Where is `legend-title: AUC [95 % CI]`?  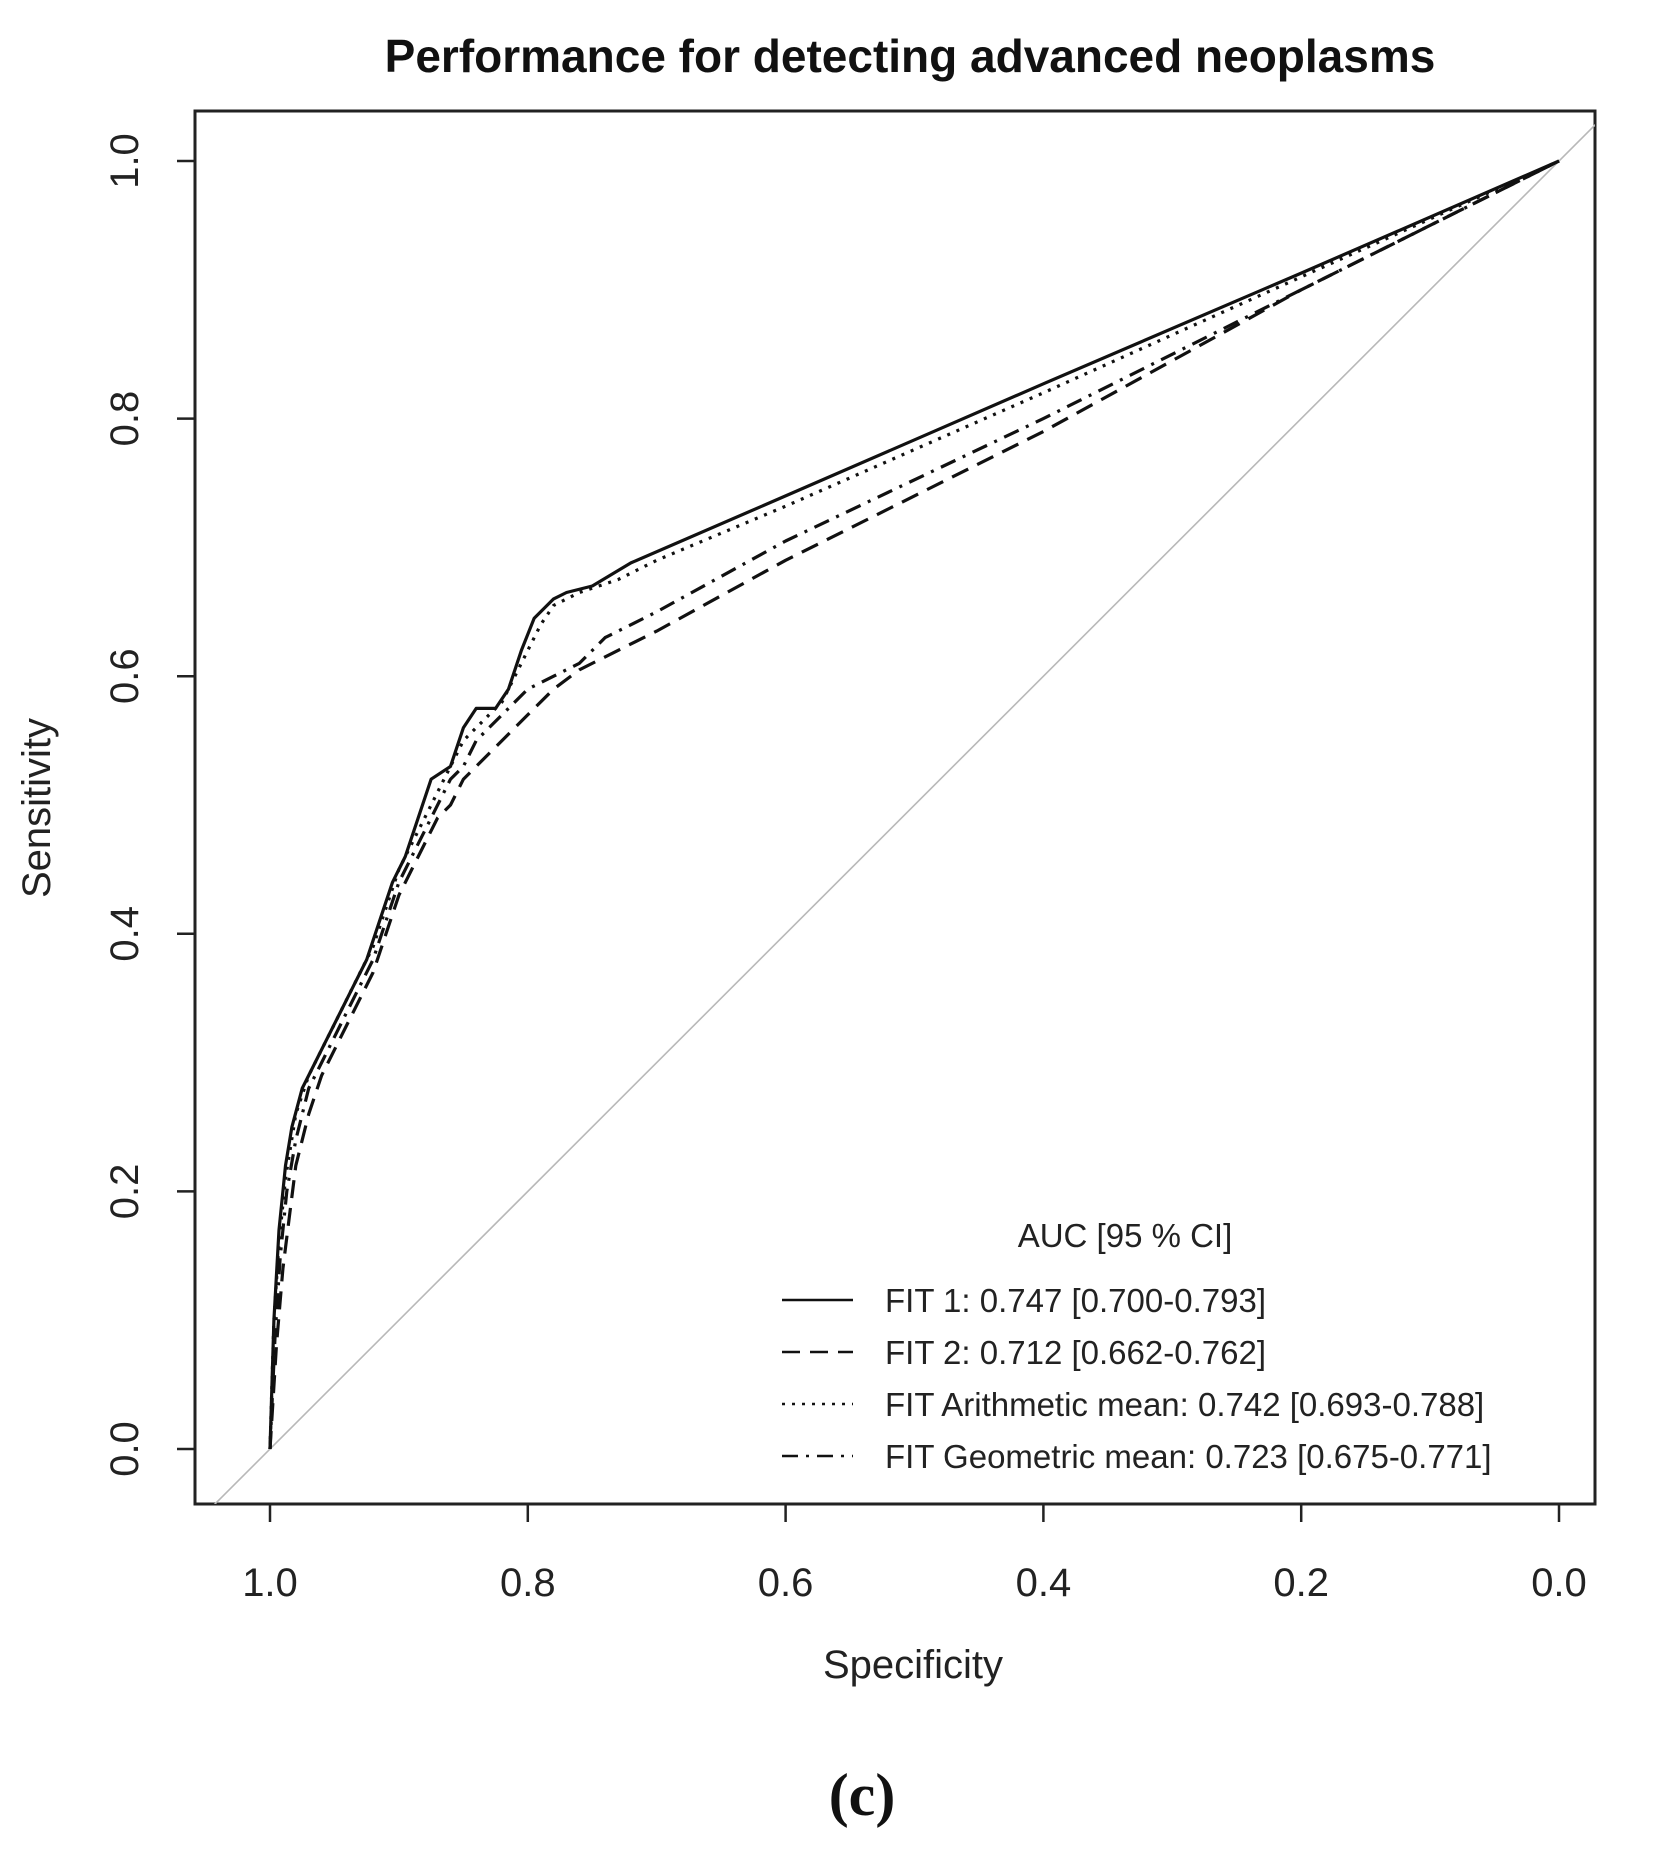
legend-title: AUC [95 % CI] is located at coordinates (1125, 1235).